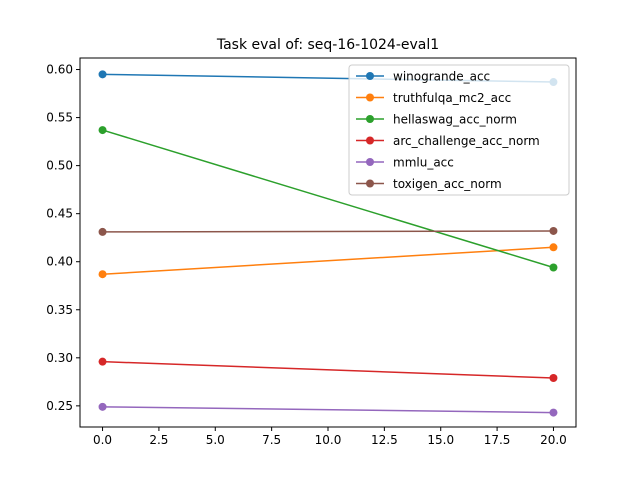  Describe the element at coordinates (328, 231) in the screenshot. I see `series-line-toxigen_acc_norm` at that location.